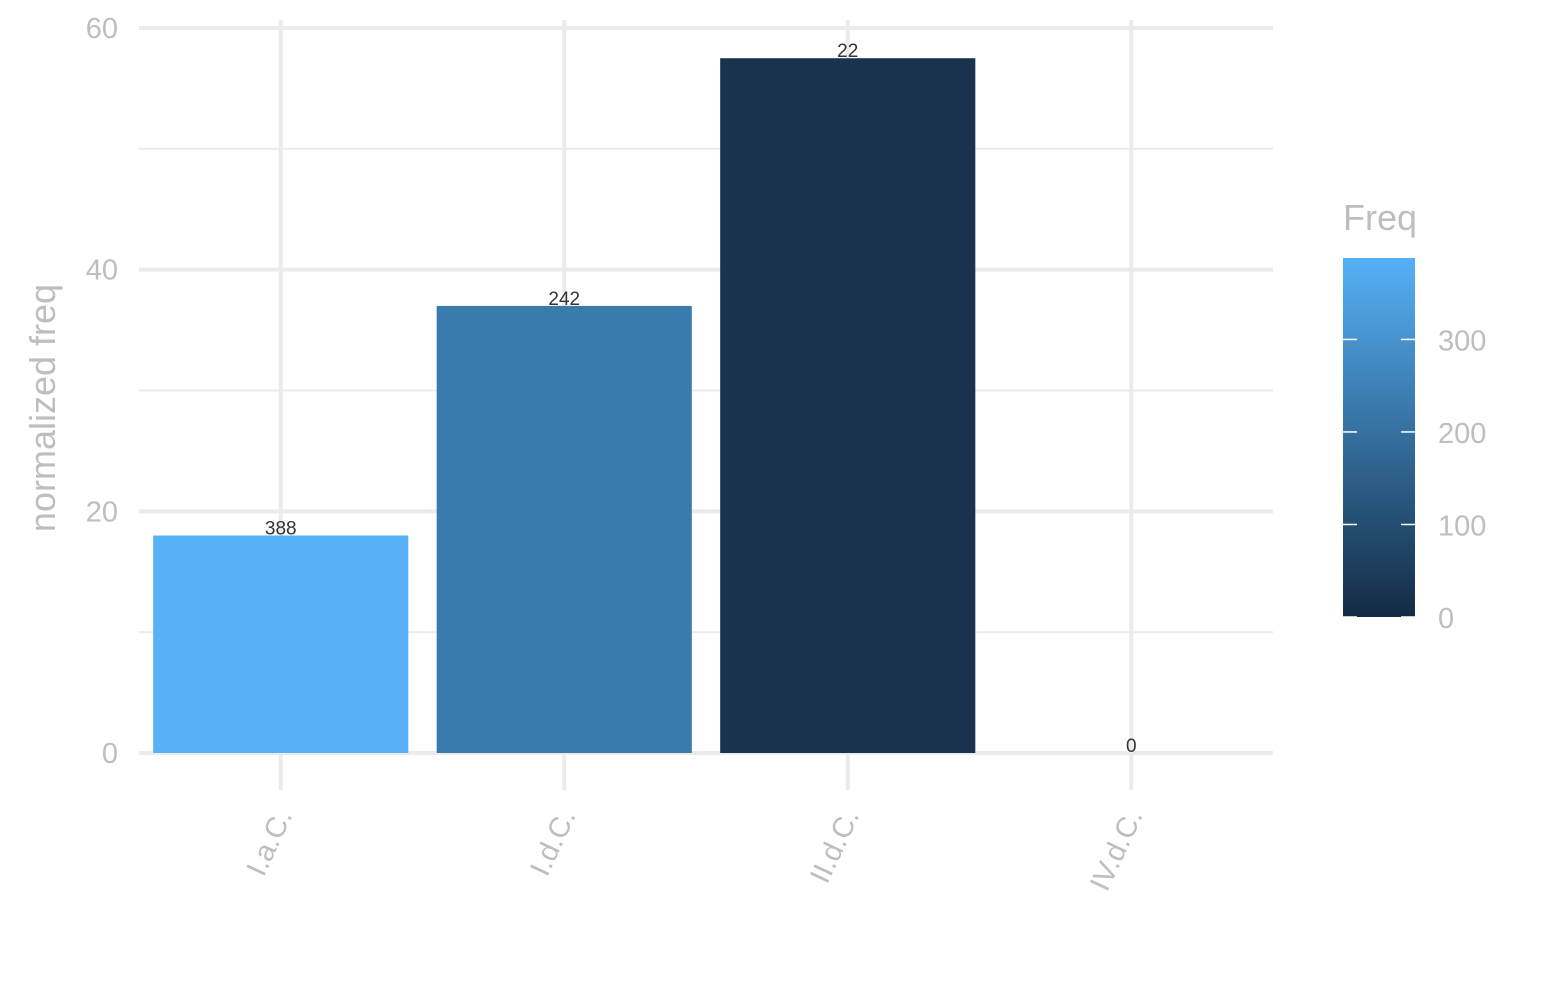 Image resolution: width=1545 pixels, height=1005 pixels. I want to click on x-tick-label: I.a.C., so click(270, 842).